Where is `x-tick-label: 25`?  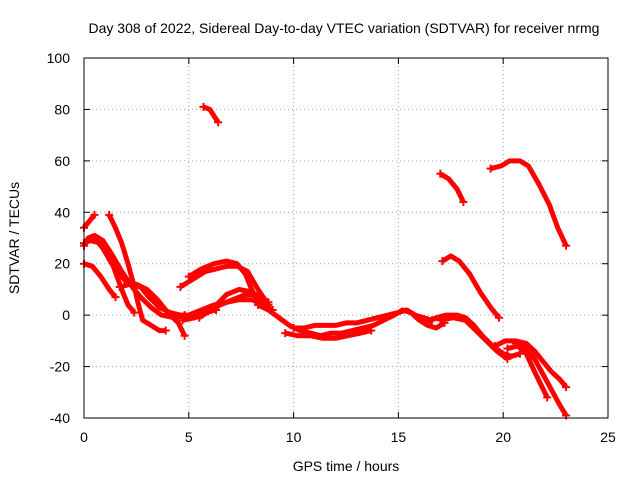
x-tick-label: 25 is located at coordinates (608, 437).